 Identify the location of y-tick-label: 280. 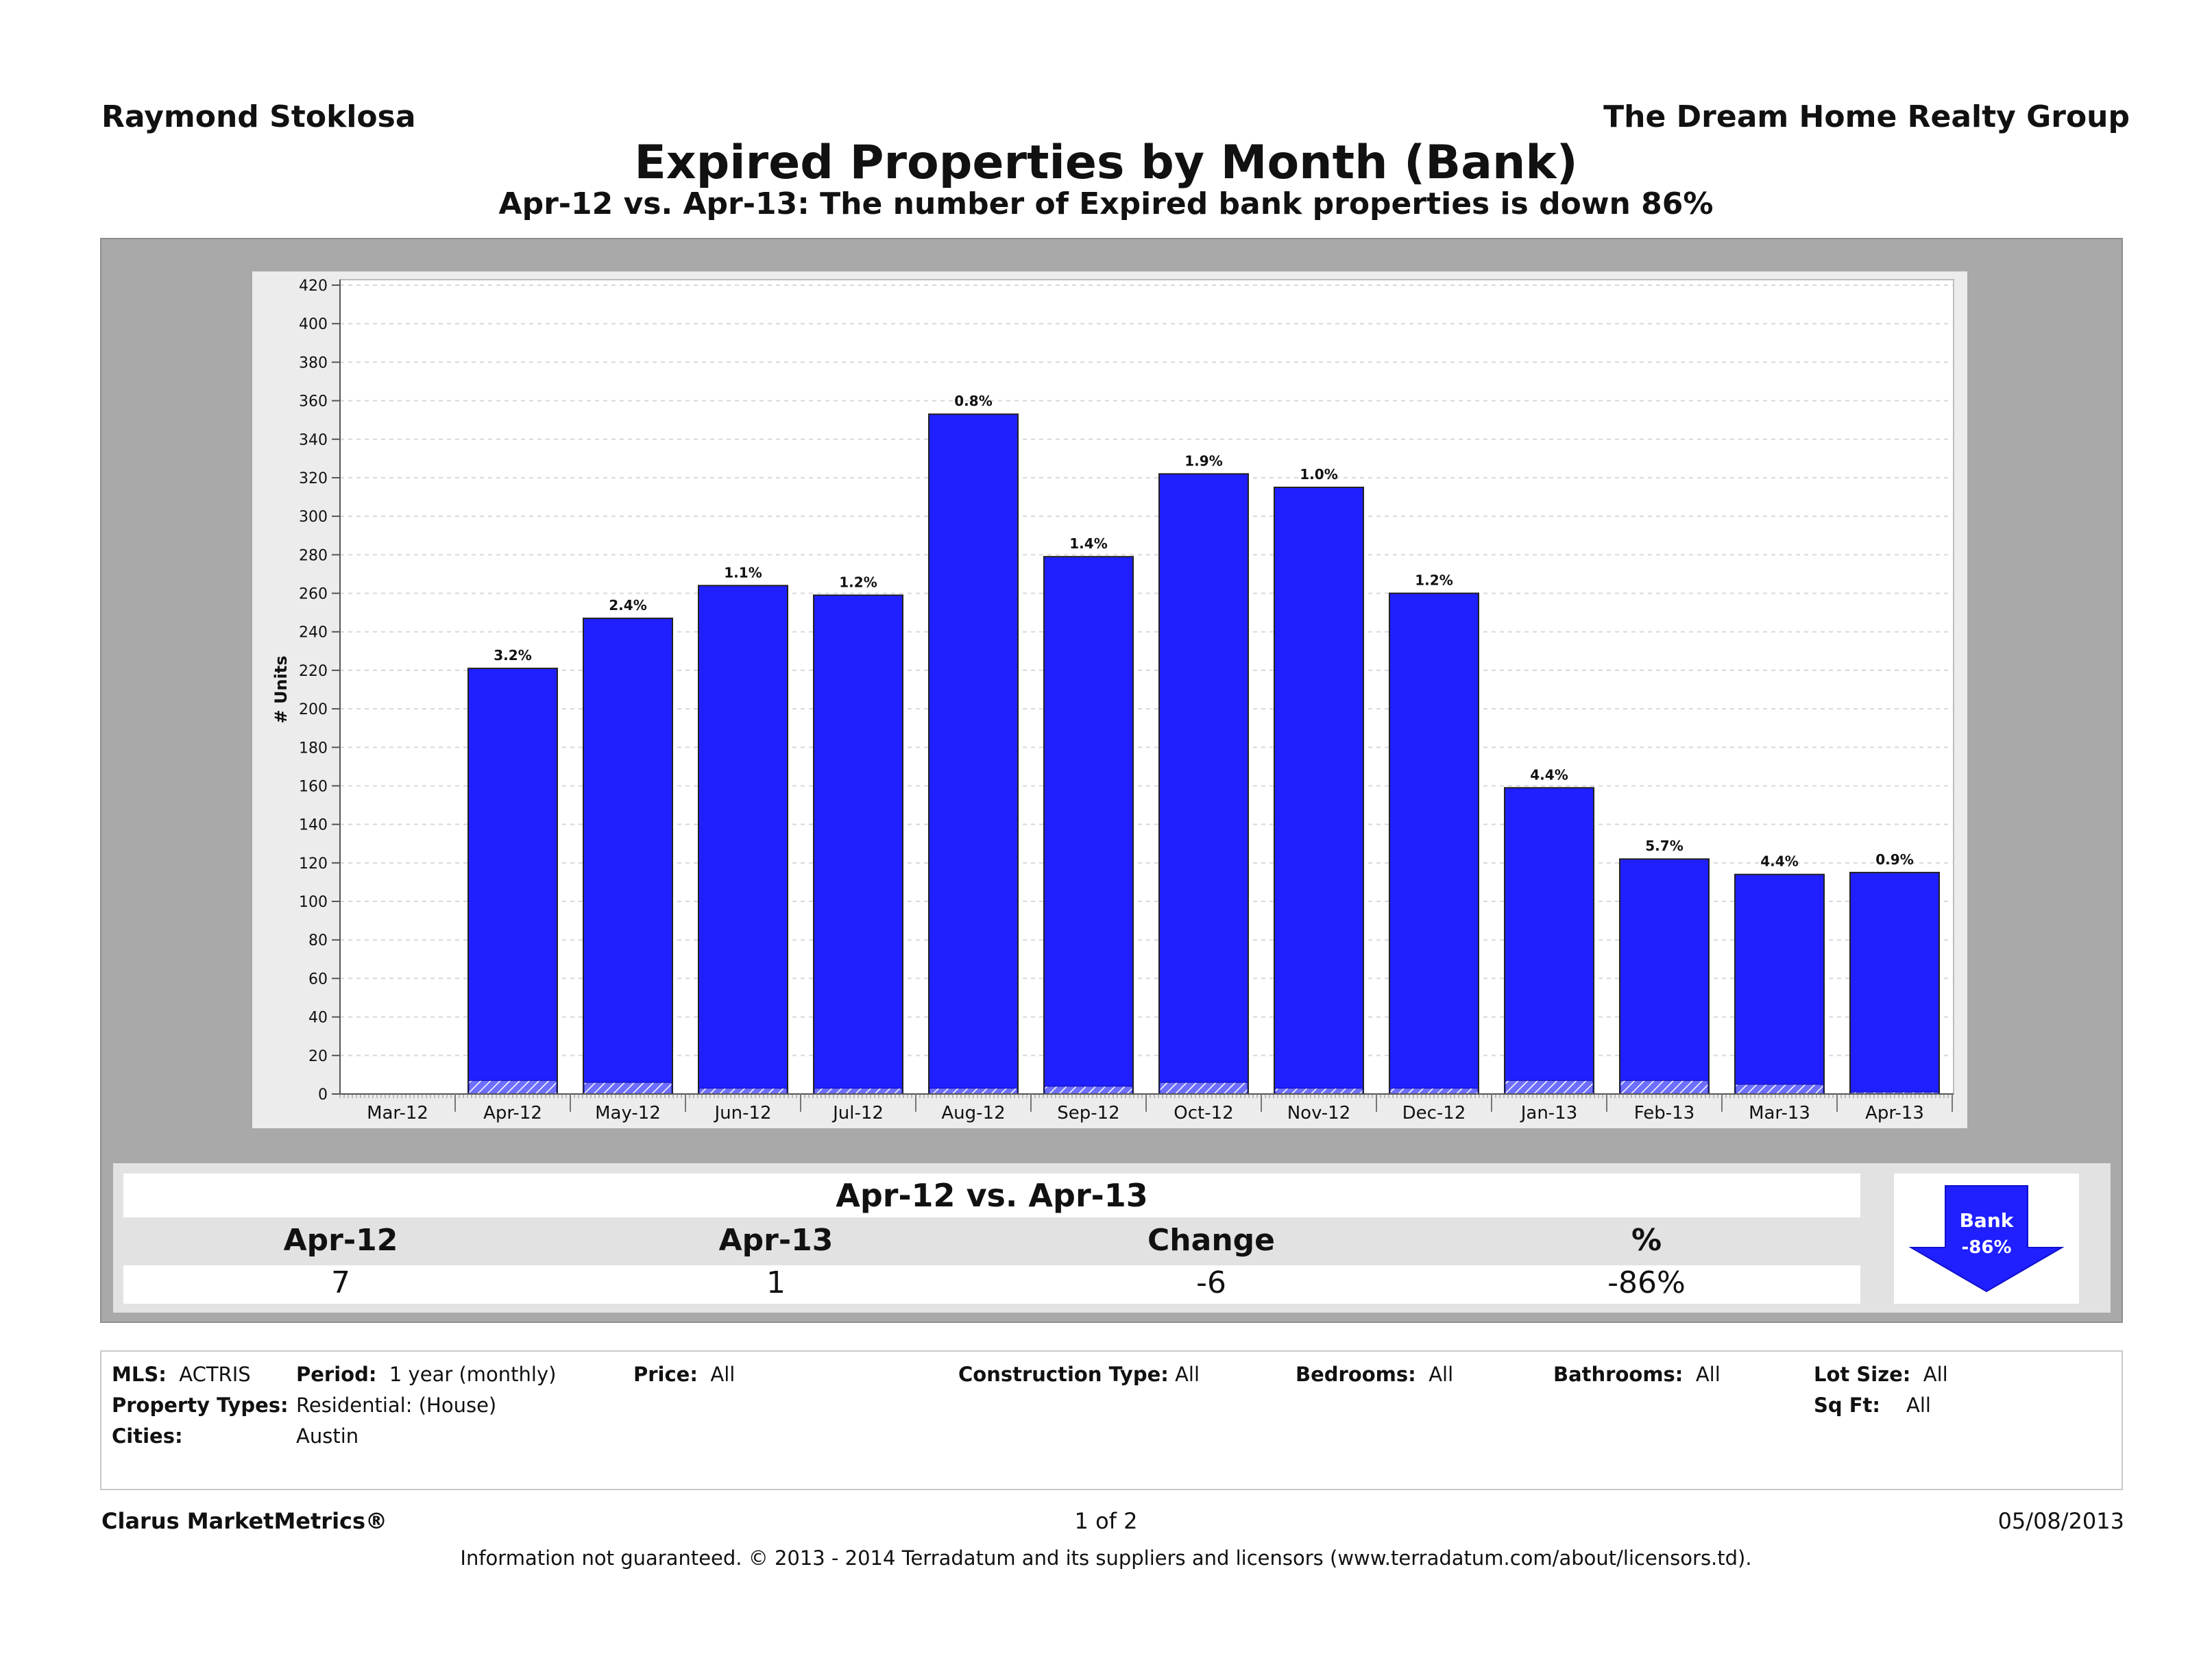
(313, 555).